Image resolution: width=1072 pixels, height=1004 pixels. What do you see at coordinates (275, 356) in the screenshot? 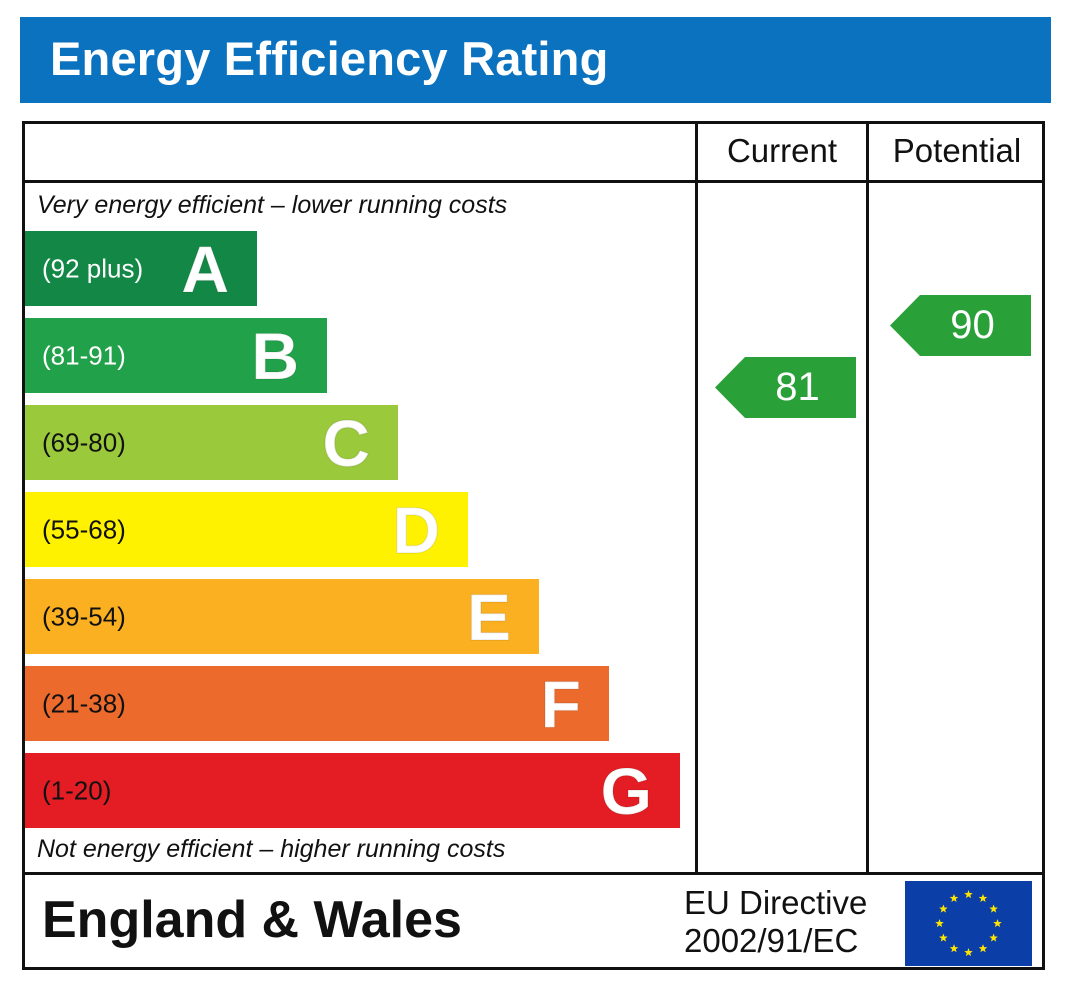
I see `band-letter: B` at bounding box center [275, 356].